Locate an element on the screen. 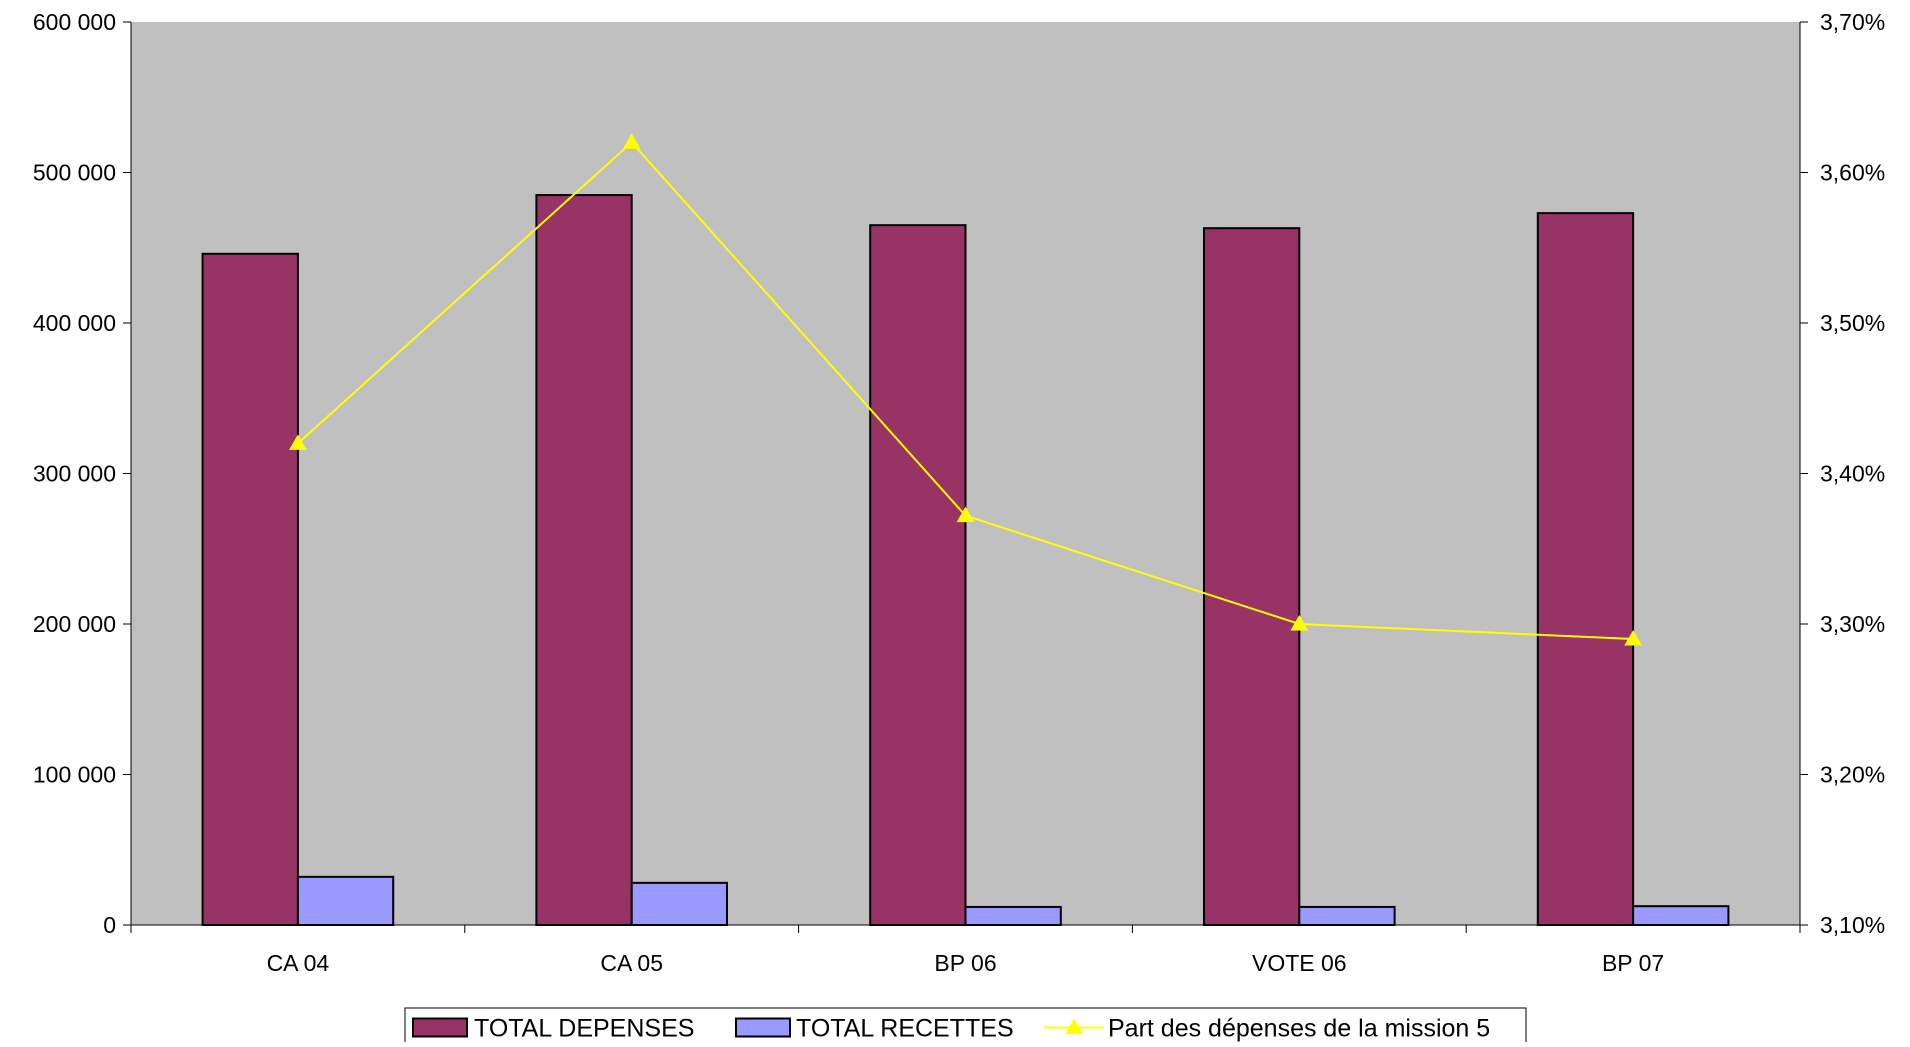 The width and height of the screenshot is (1910, 1047). right-y-axis: 3,10% 3,20% 3,30% 3,40% 3,50% 3,60% 3,70% is located at coordinates (1842, 473).